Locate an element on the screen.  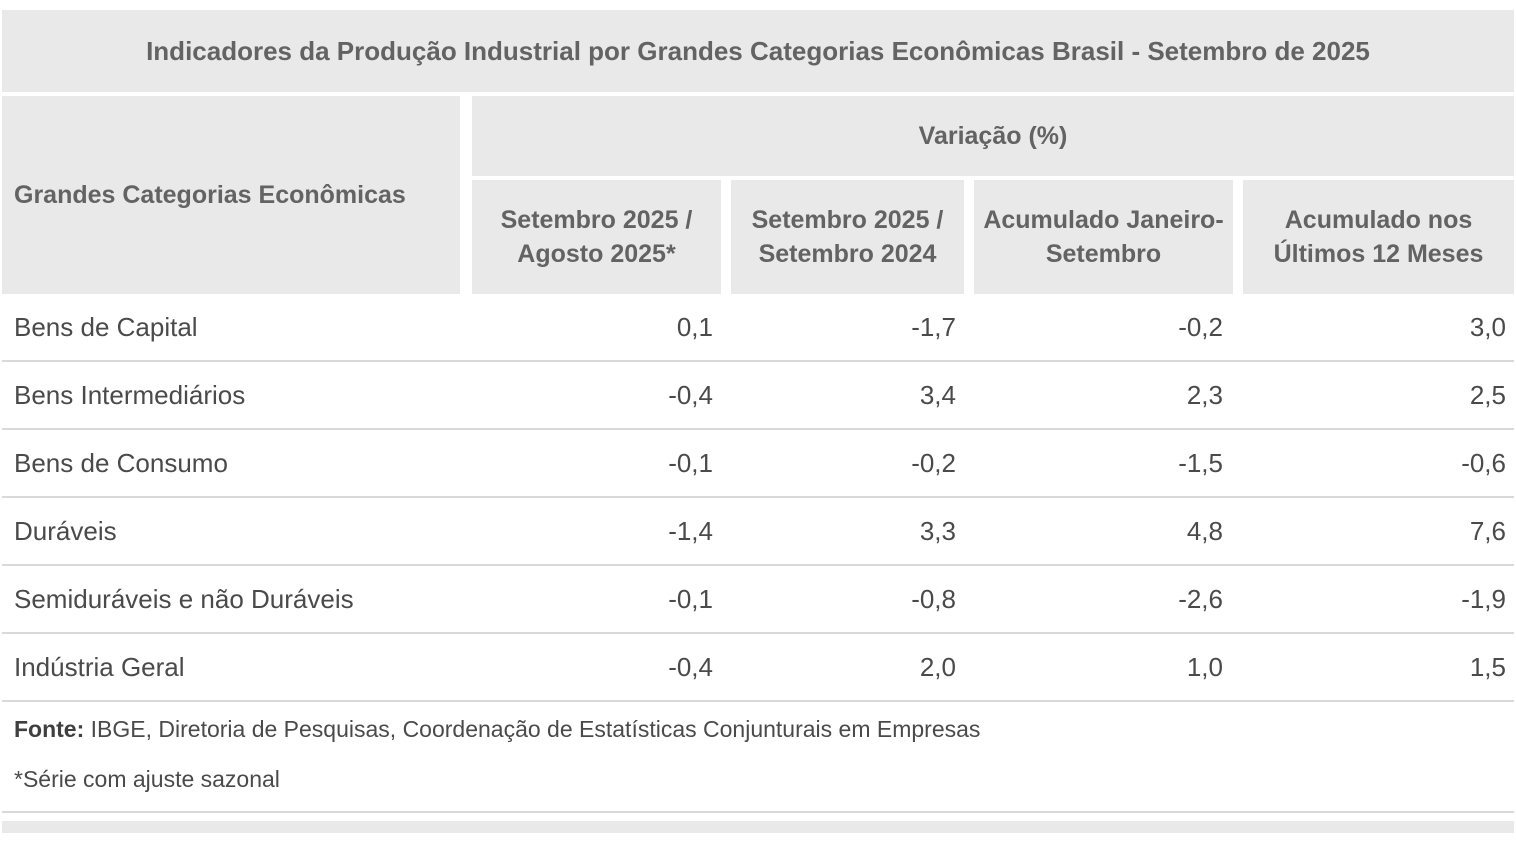
row-label: Bens de Capital is located at coordinates (106, 326).